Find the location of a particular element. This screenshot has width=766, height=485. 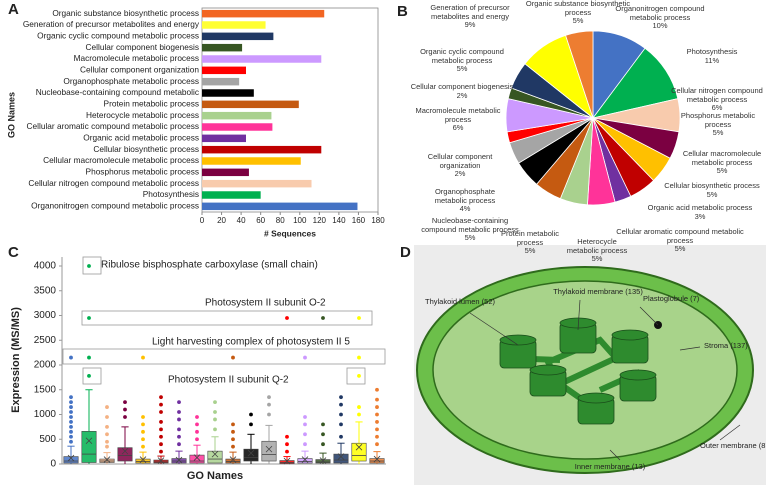

slice-label: Organophosphate metabolic process 4% is located at coordinates (465, 200).